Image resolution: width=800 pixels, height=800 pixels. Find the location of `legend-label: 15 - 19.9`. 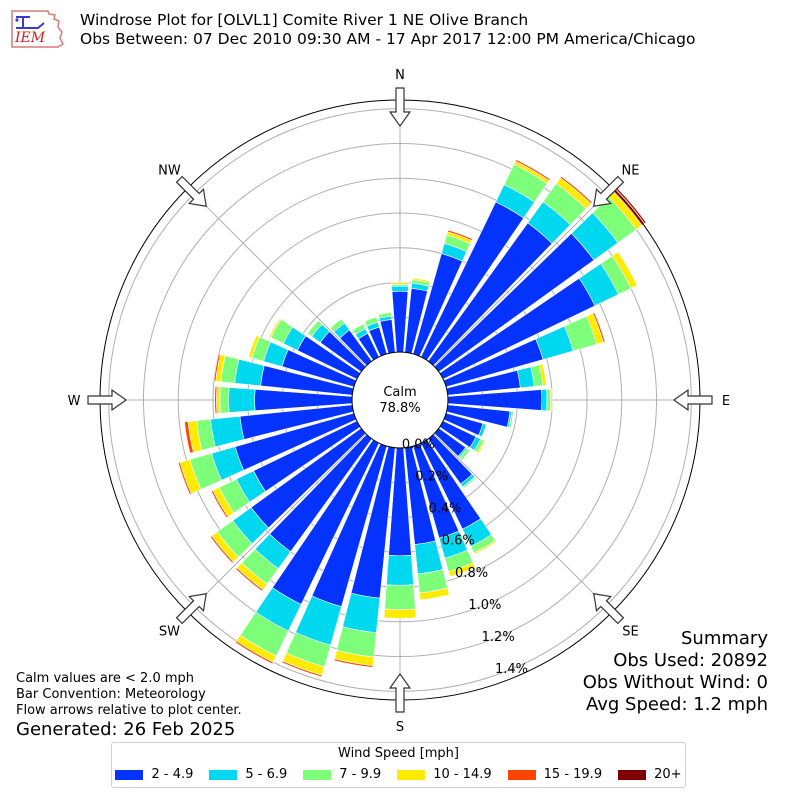

legend-label: 15 - 19.9 is located at coordinates (573, 774).